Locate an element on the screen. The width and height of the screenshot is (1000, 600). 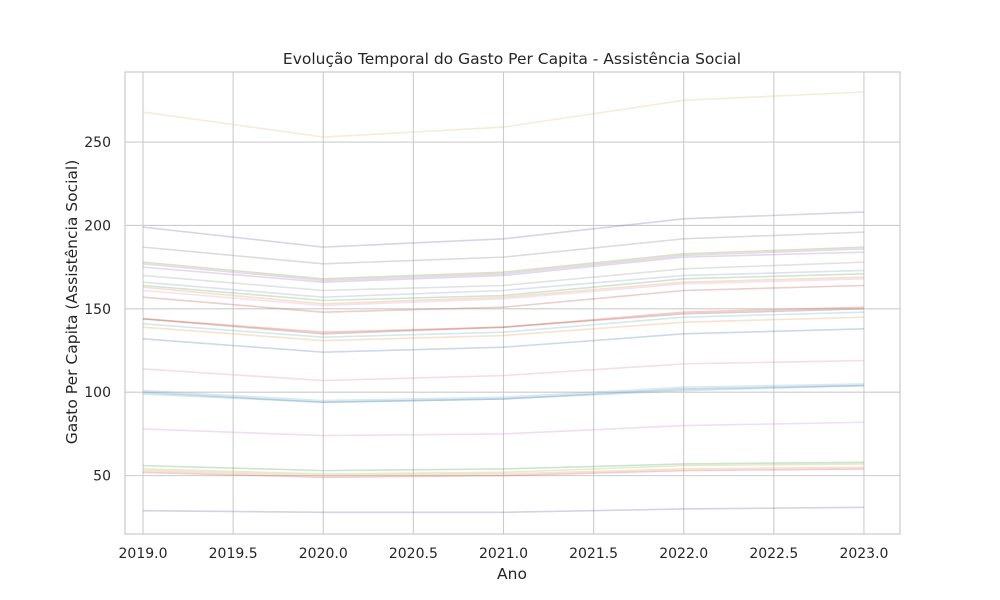
x-tick-label: 2020.0 is located at coordinates (323, 554).